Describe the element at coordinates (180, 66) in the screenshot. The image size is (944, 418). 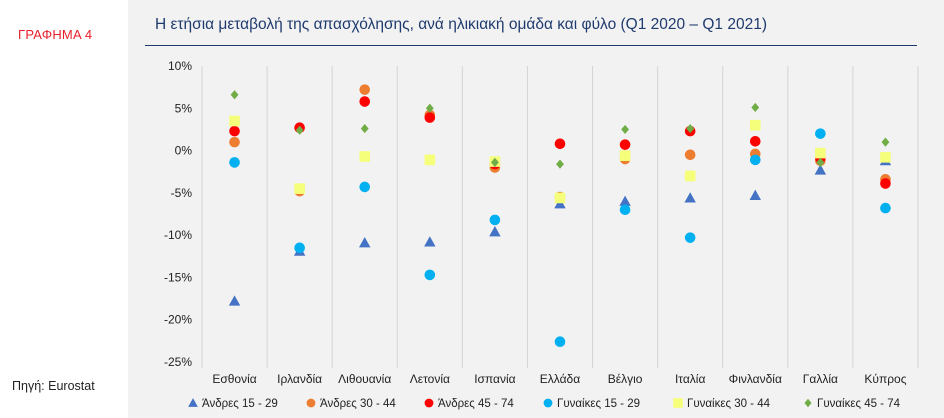
I see `y-tick-label: 10%` at that location.